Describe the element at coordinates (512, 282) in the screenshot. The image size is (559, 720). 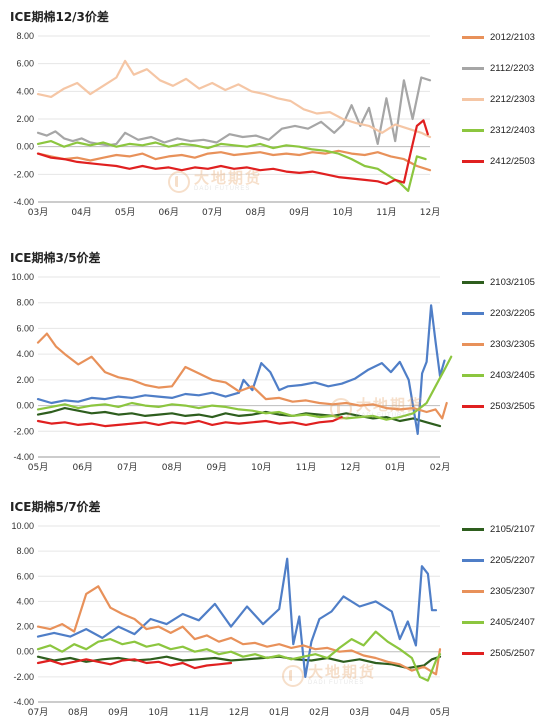
I see `legend-label: 2103/2105` at that location.